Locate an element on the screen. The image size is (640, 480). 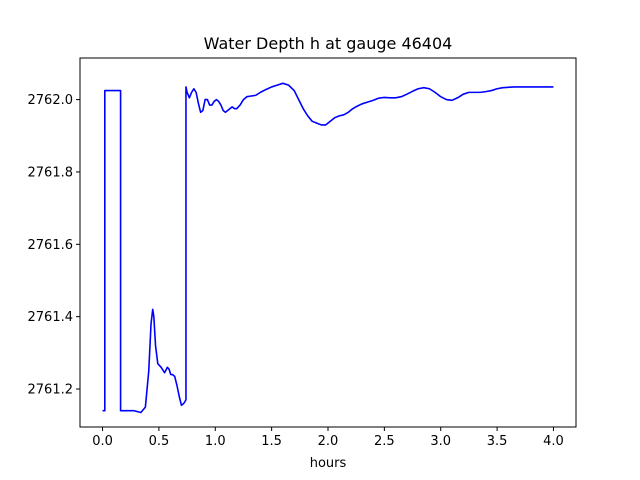
x-tick-label: 4.0 is located at coordinates (553, 441).